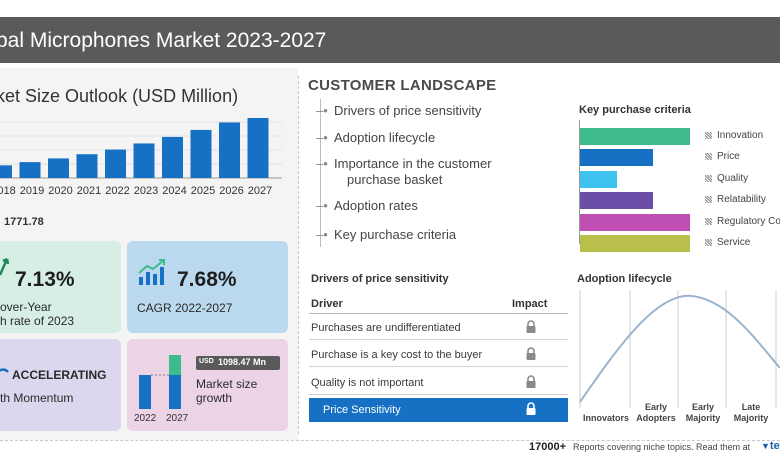  What do you see at coordinates (229, 150) in the screenshot?
I see `bar-2026` at bounding box center [229, 150].